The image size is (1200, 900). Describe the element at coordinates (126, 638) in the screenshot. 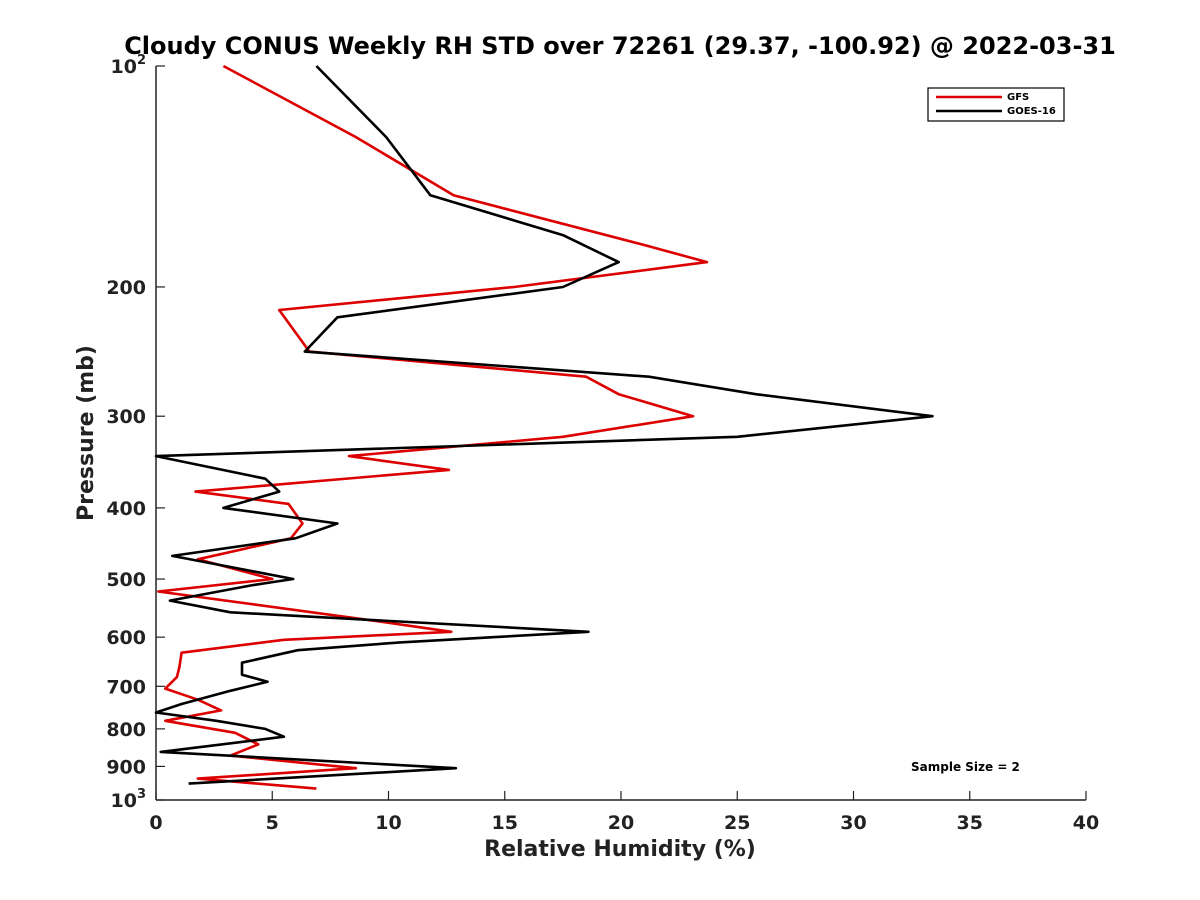

I see `y-tick-label: 600` at that location.